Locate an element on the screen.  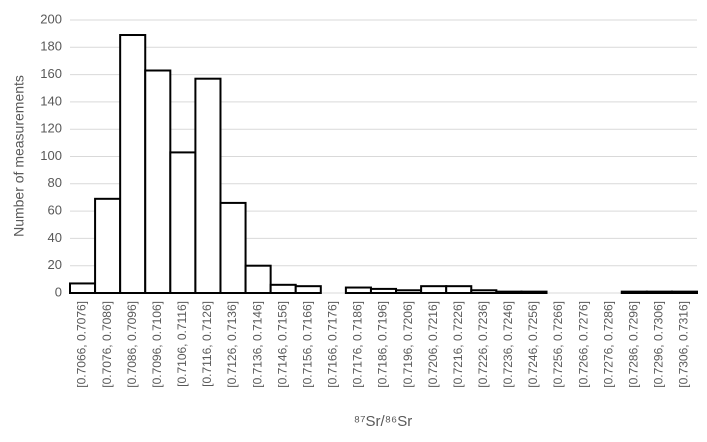
y-tick-label: 60 is located at coordinates (55, 210).